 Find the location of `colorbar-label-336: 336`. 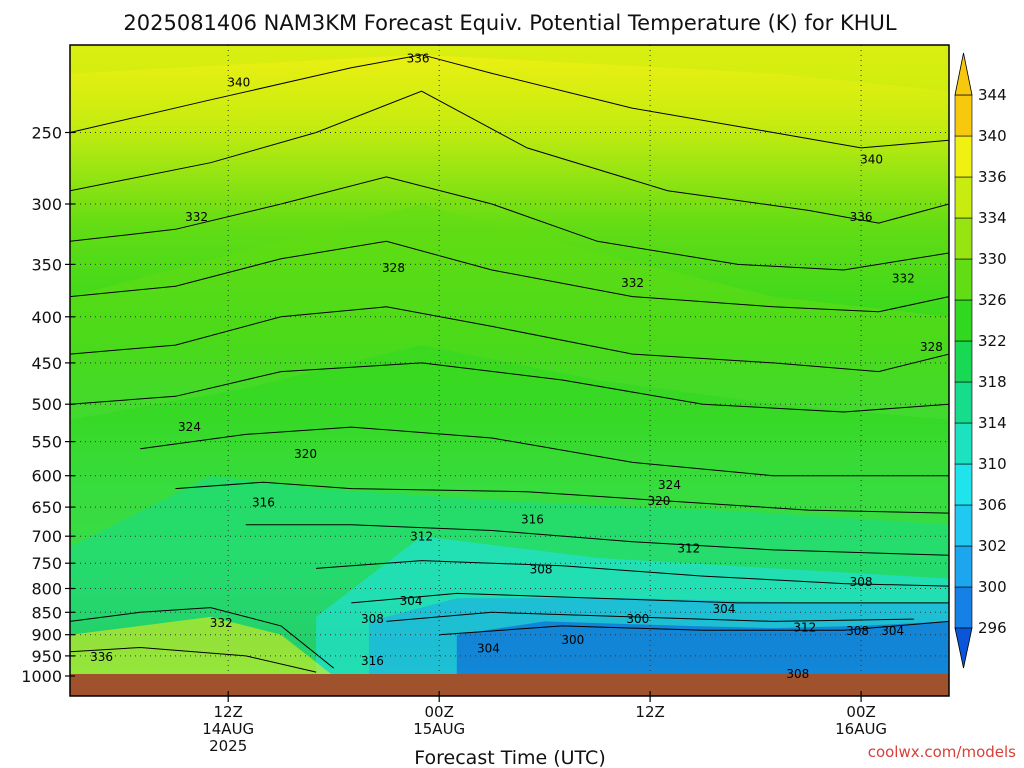

colorbar-label-336: 336 is located at coordinates (992, 177).